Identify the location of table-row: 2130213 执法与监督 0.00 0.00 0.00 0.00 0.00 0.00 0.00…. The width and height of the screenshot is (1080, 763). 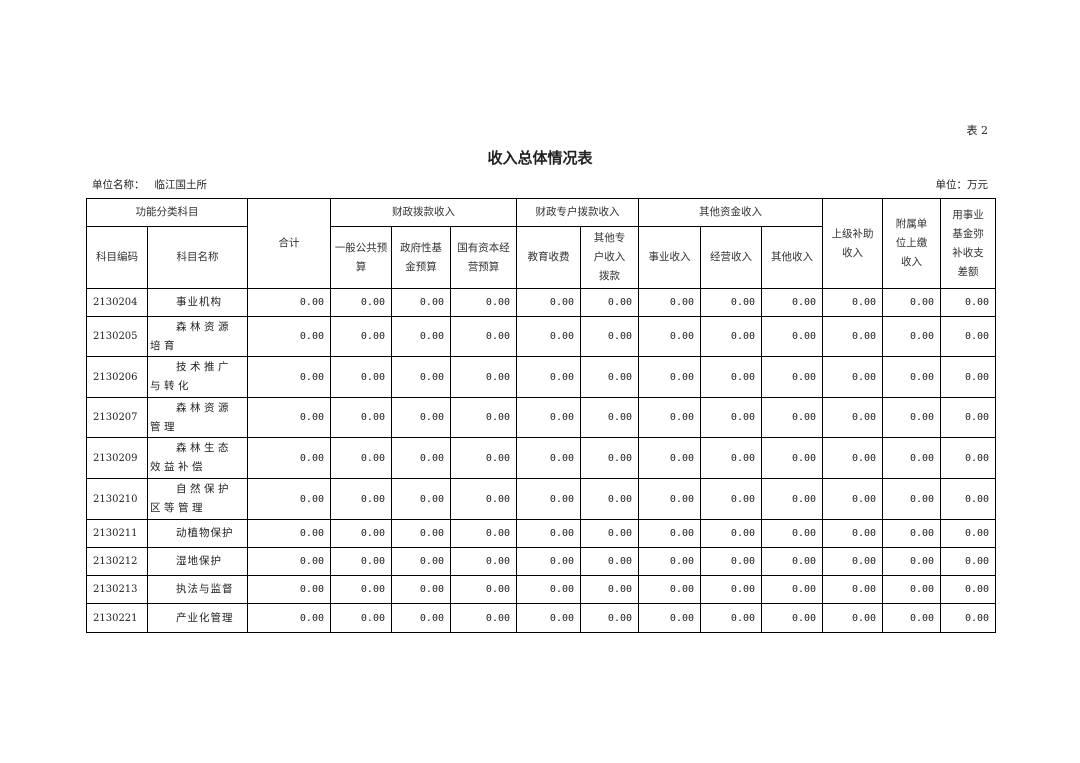
(541, 589).